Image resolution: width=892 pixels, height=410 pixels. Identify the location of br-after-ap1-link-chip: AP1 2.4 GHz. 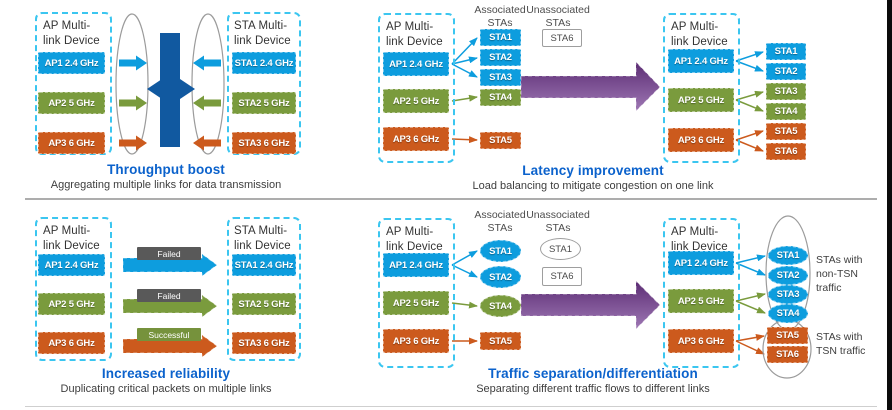
(701, 263).